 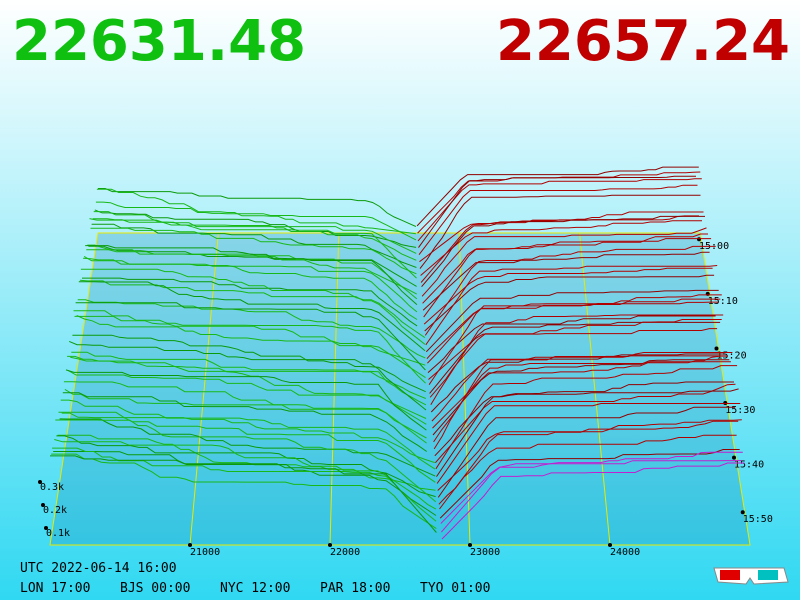 What do you see at coordinates (485, 552) in the screenshot?
I see `price-tick-label: 23000` at bounding box center [485, 552].